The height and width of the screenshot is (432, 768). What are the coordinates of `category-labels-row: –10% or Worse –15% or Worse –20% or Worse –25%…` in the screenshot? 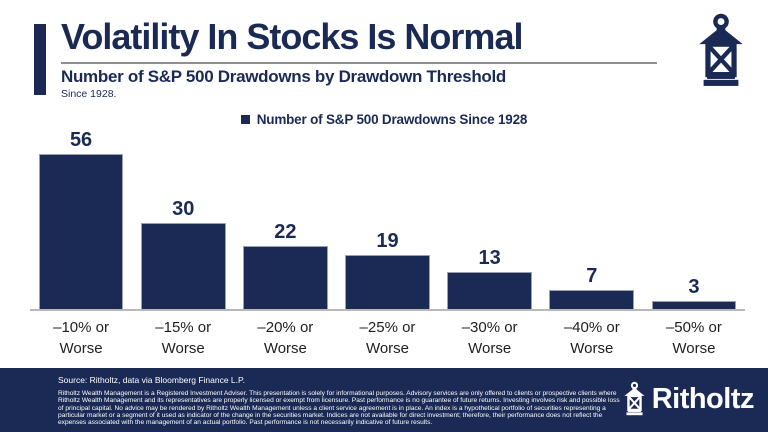 It's located at (387, 338).